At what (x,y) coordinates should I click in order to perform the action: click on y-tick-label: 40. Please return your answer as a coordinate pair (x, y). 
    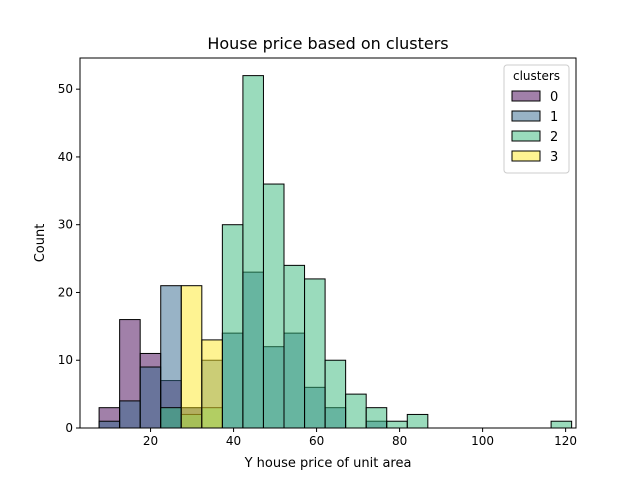
    Looking at the image, I should click on (65, 157).